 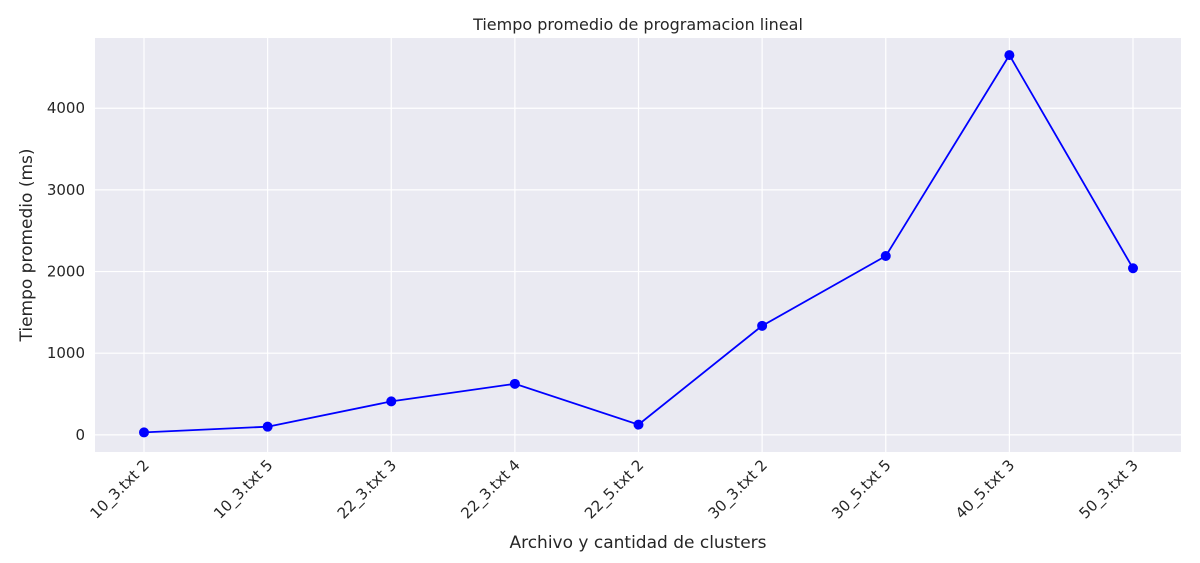 I want to click on x-tick-label: 40_5.txt 3, so click(x=985, y=489).